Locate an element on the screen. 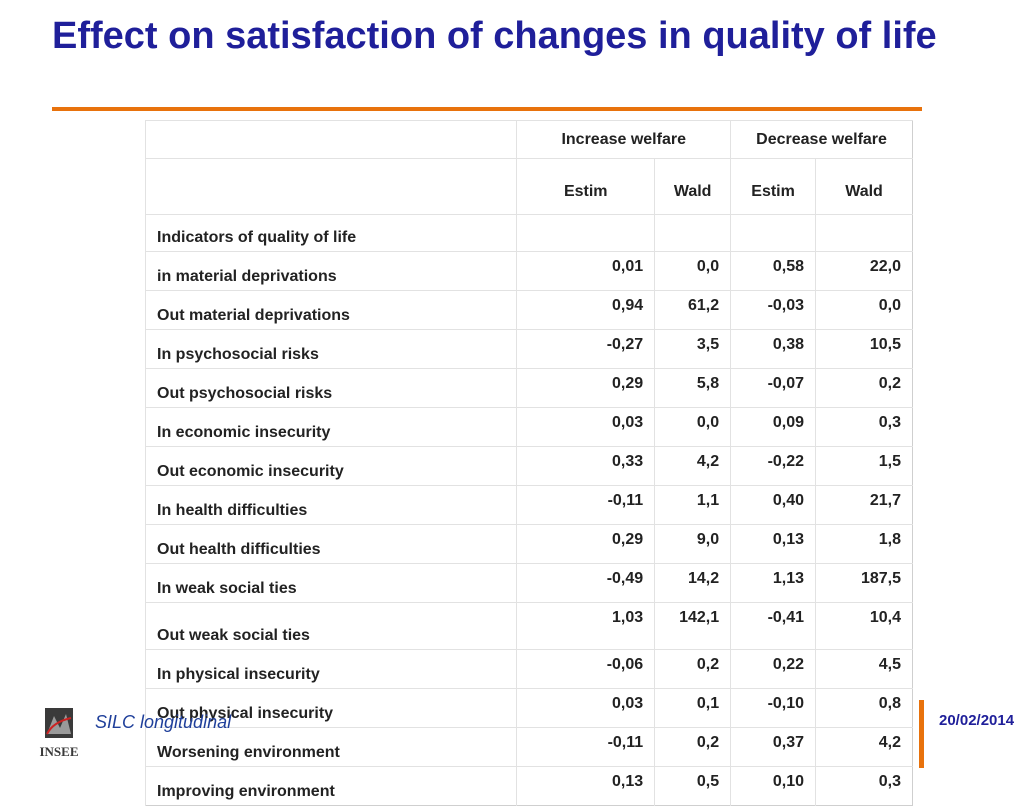  decrease-wald-cell: 10,5 is located at coordinates (864, 349).